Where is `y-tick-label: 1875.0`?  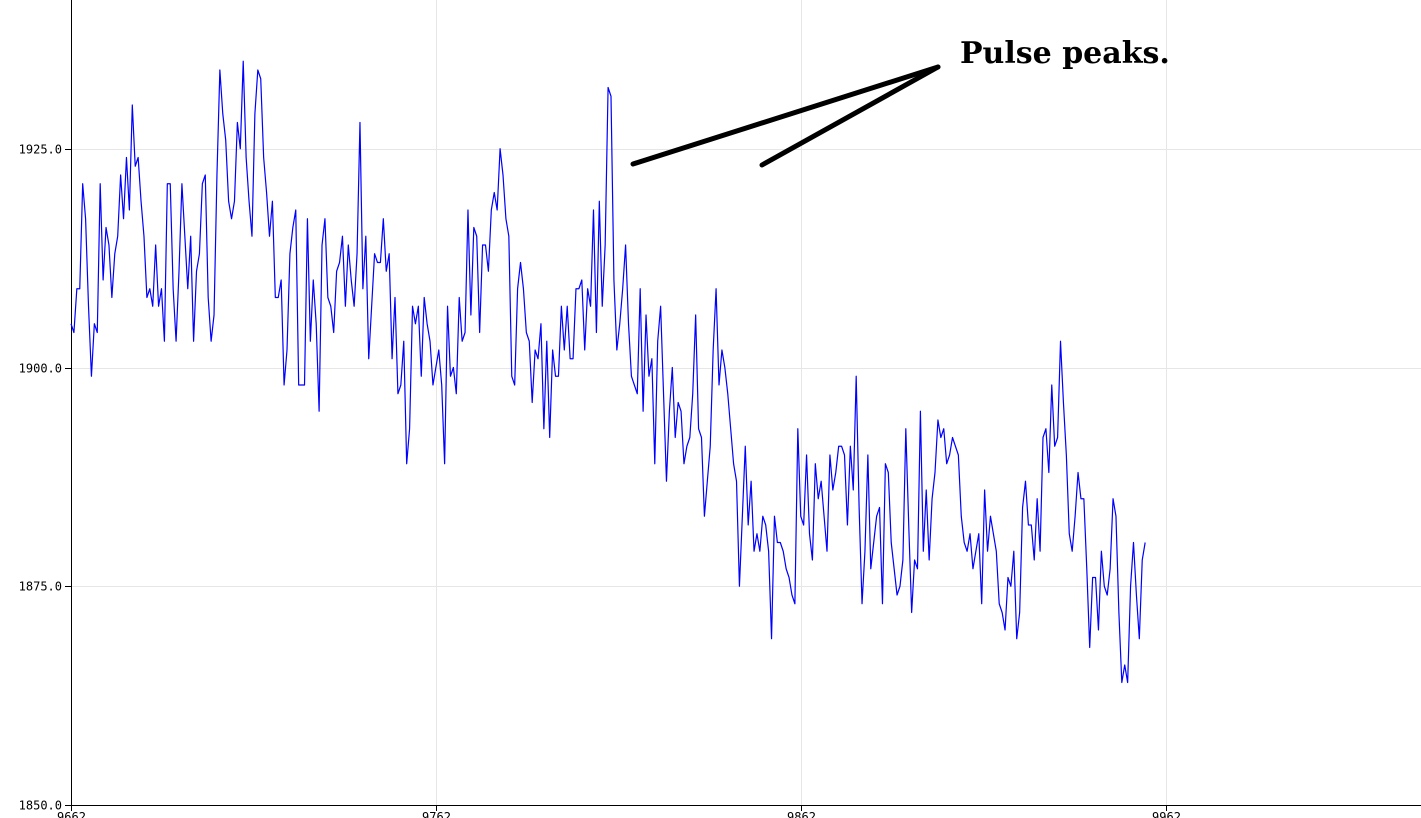 y-tick-label: 1875.0 is located at coordinates (40, 587).